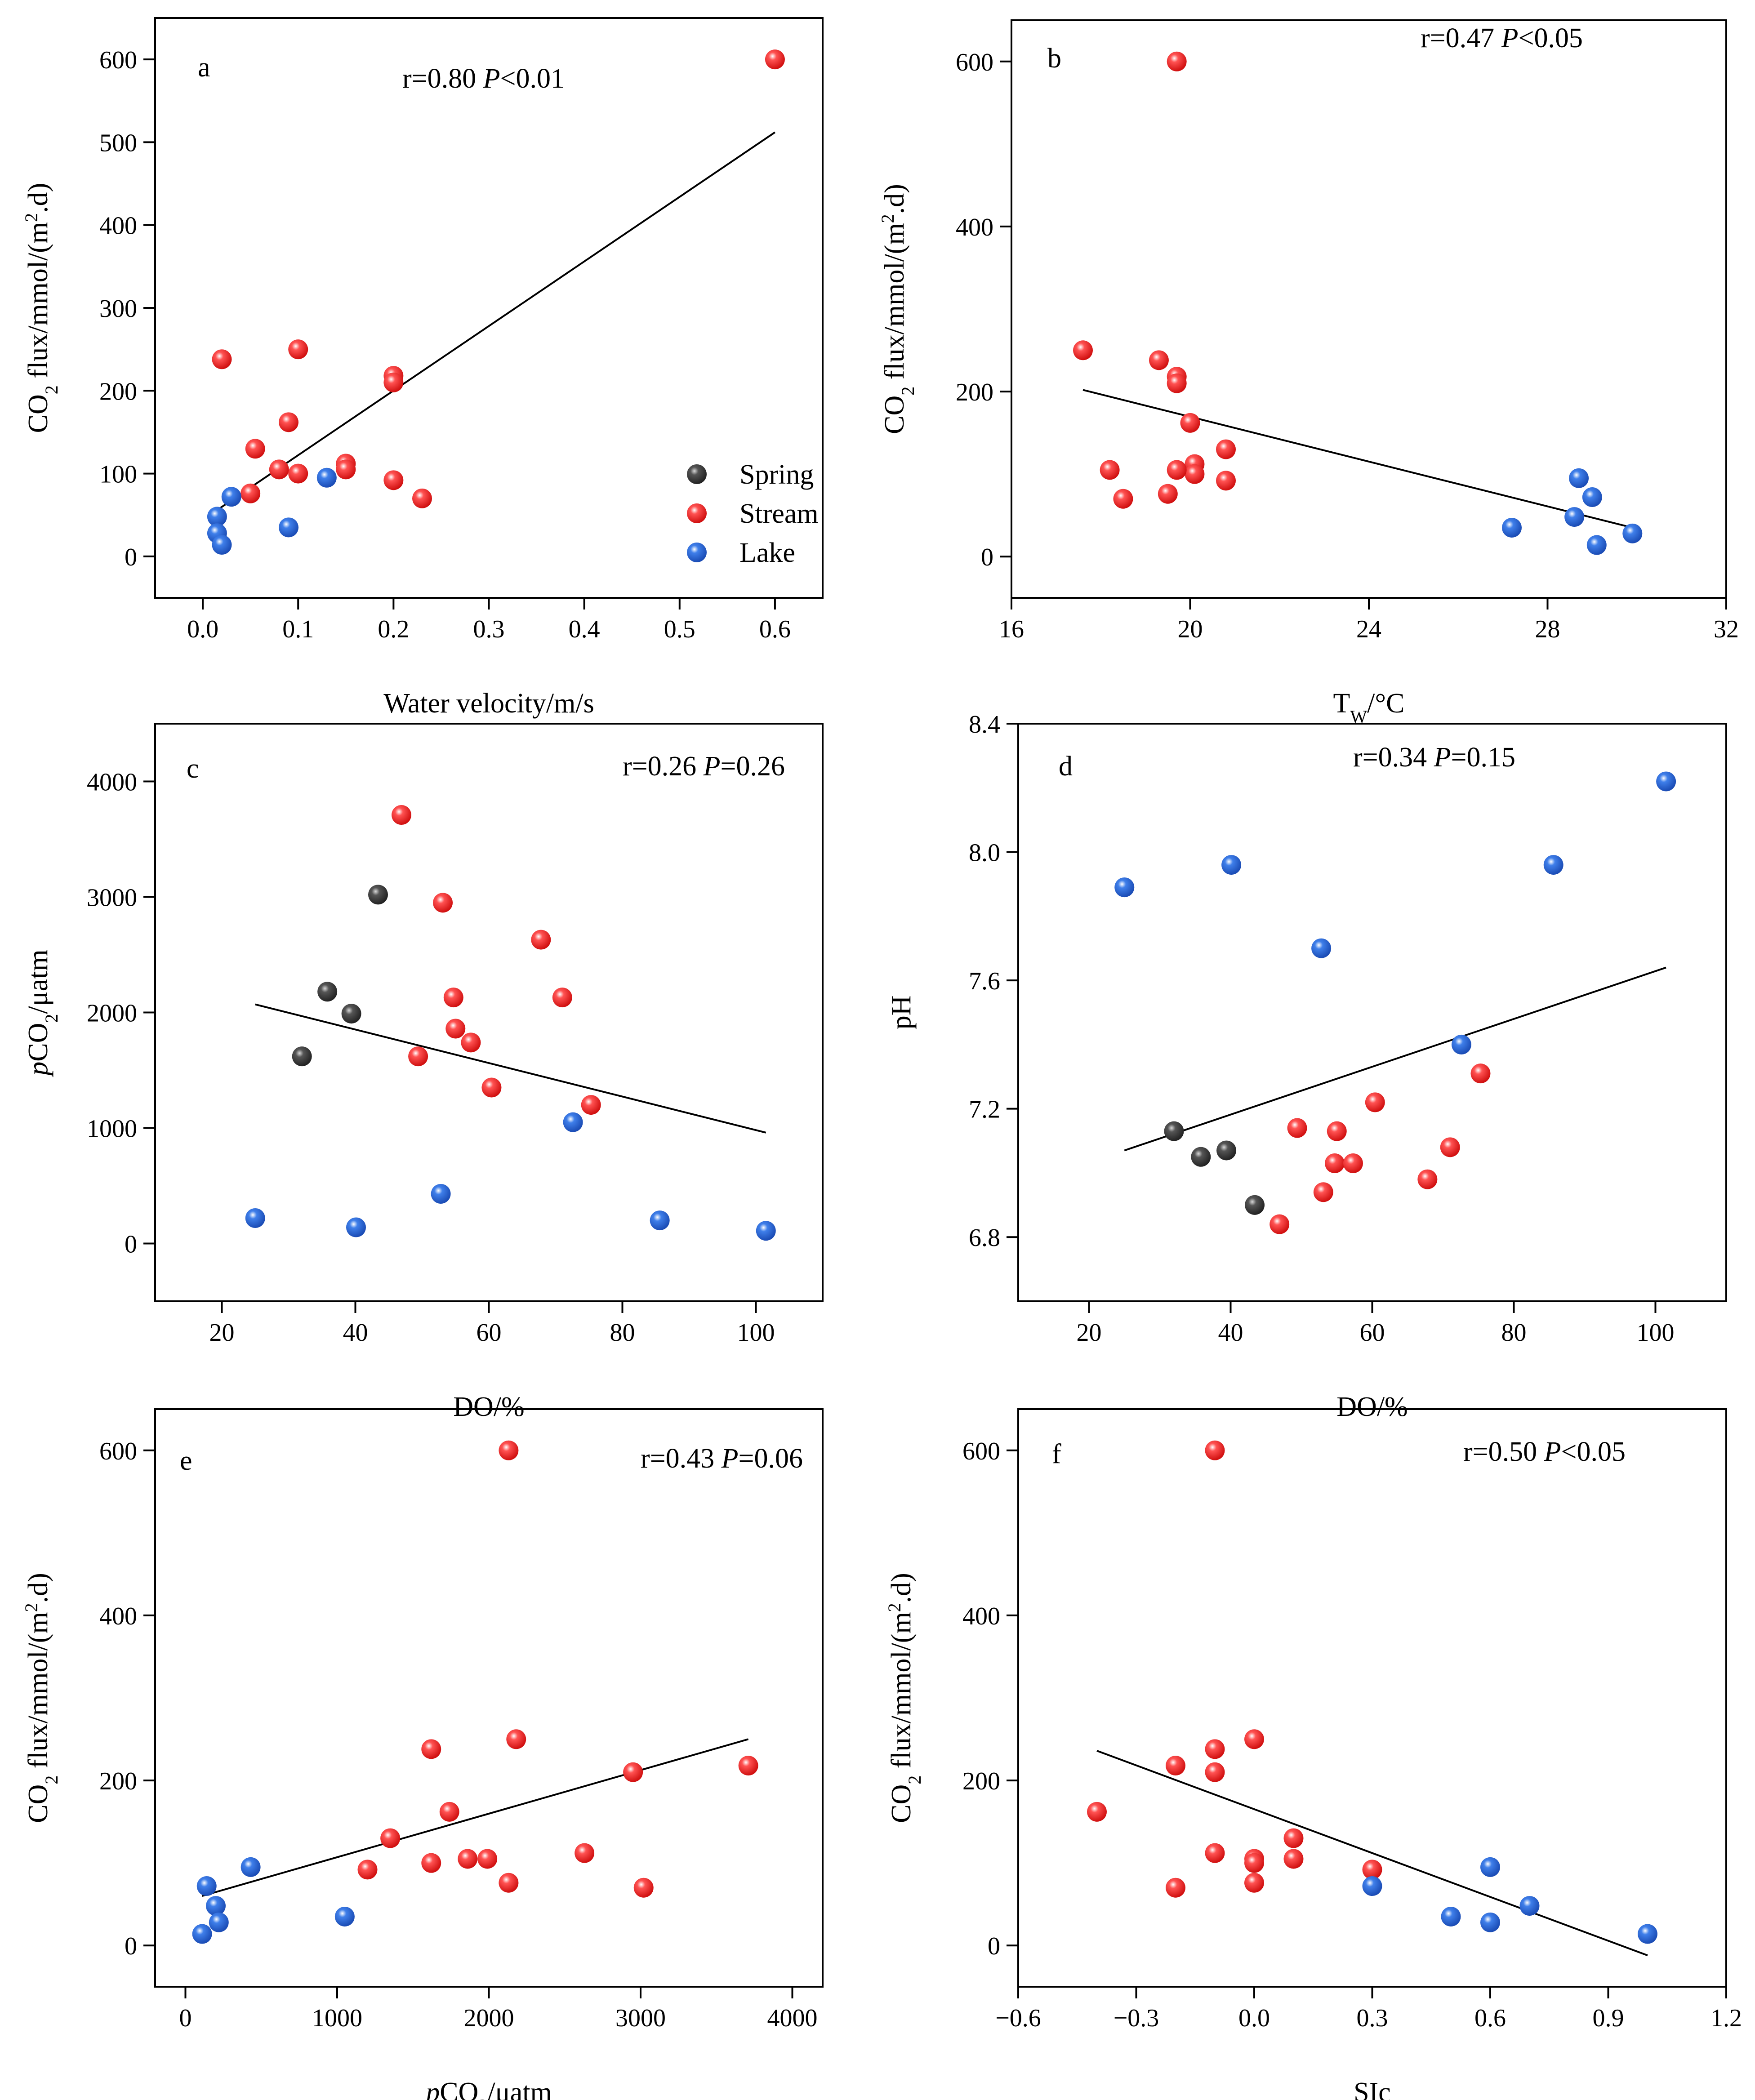  Describe the element at coordinates (298, 629) in the screenshot. I see `x-tick-label: 0.1` at that location.